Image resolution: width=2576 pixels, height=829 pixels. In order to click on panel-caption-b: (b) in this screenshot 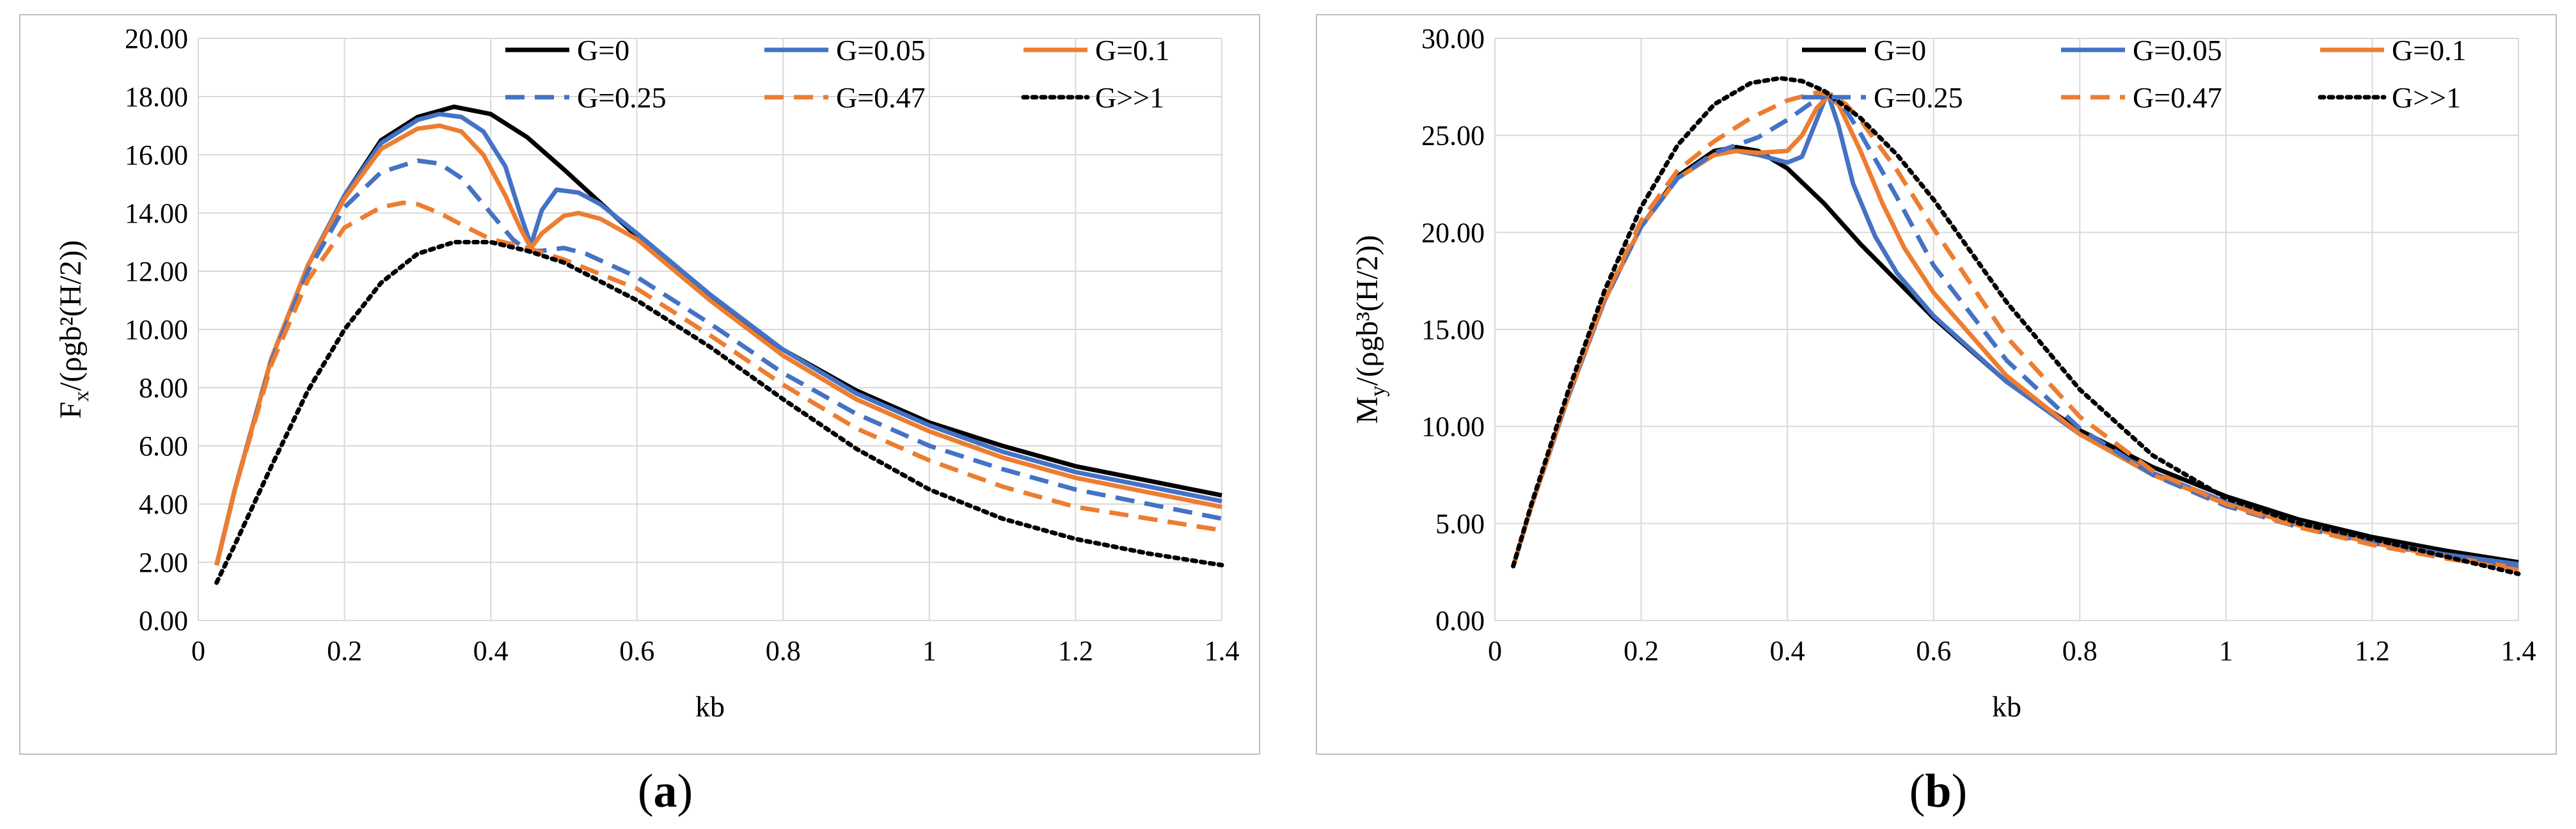, I will do `click(1938, 791)`.